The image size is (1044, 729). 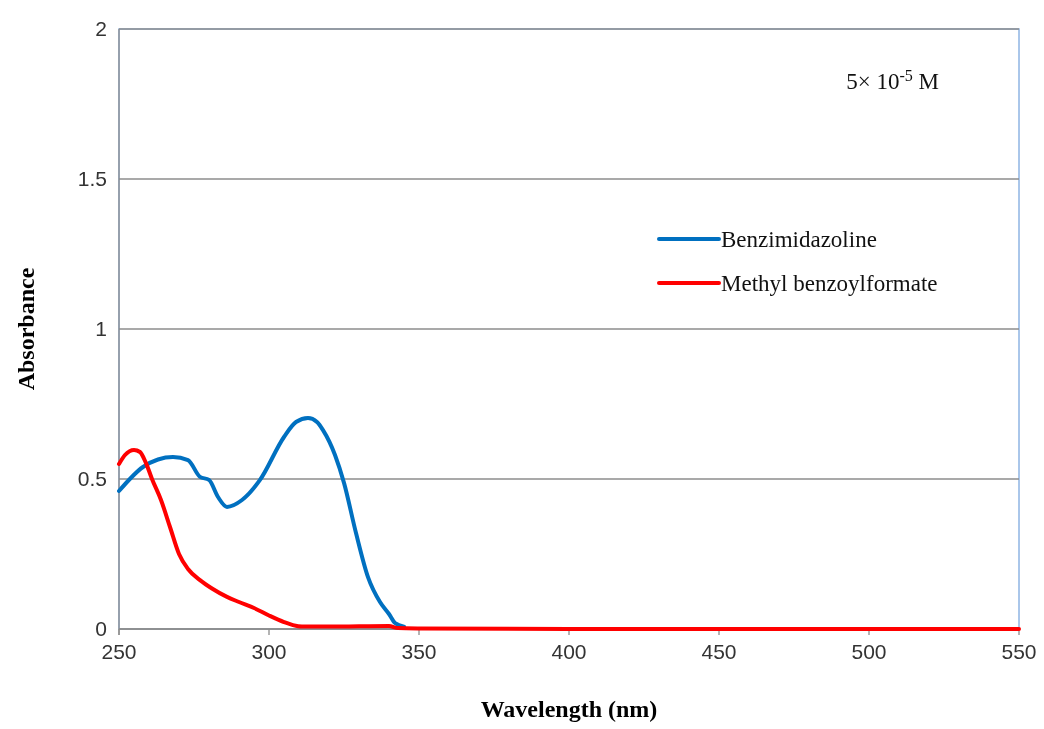 I want to click on x-tick-label: 500, so click(x=869, y=651).